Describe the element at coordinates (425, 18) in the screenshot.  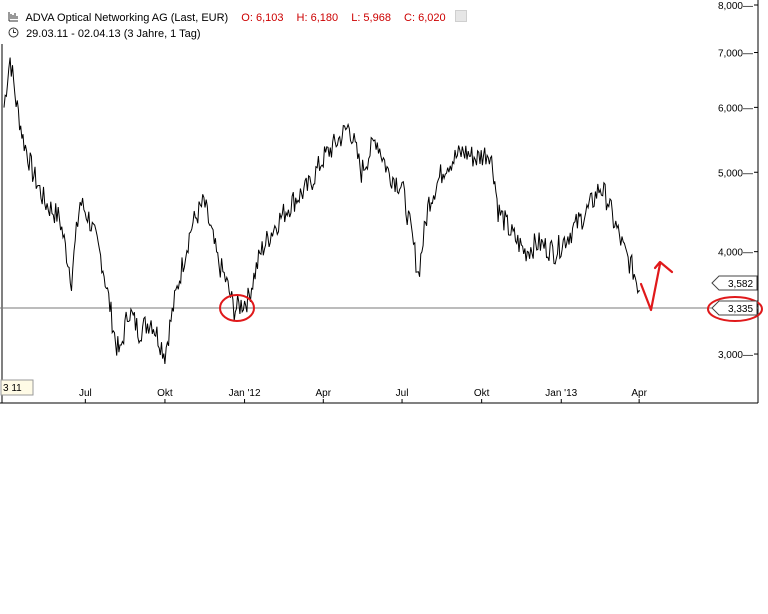
I see `close-value: C: 6,020` at that location.